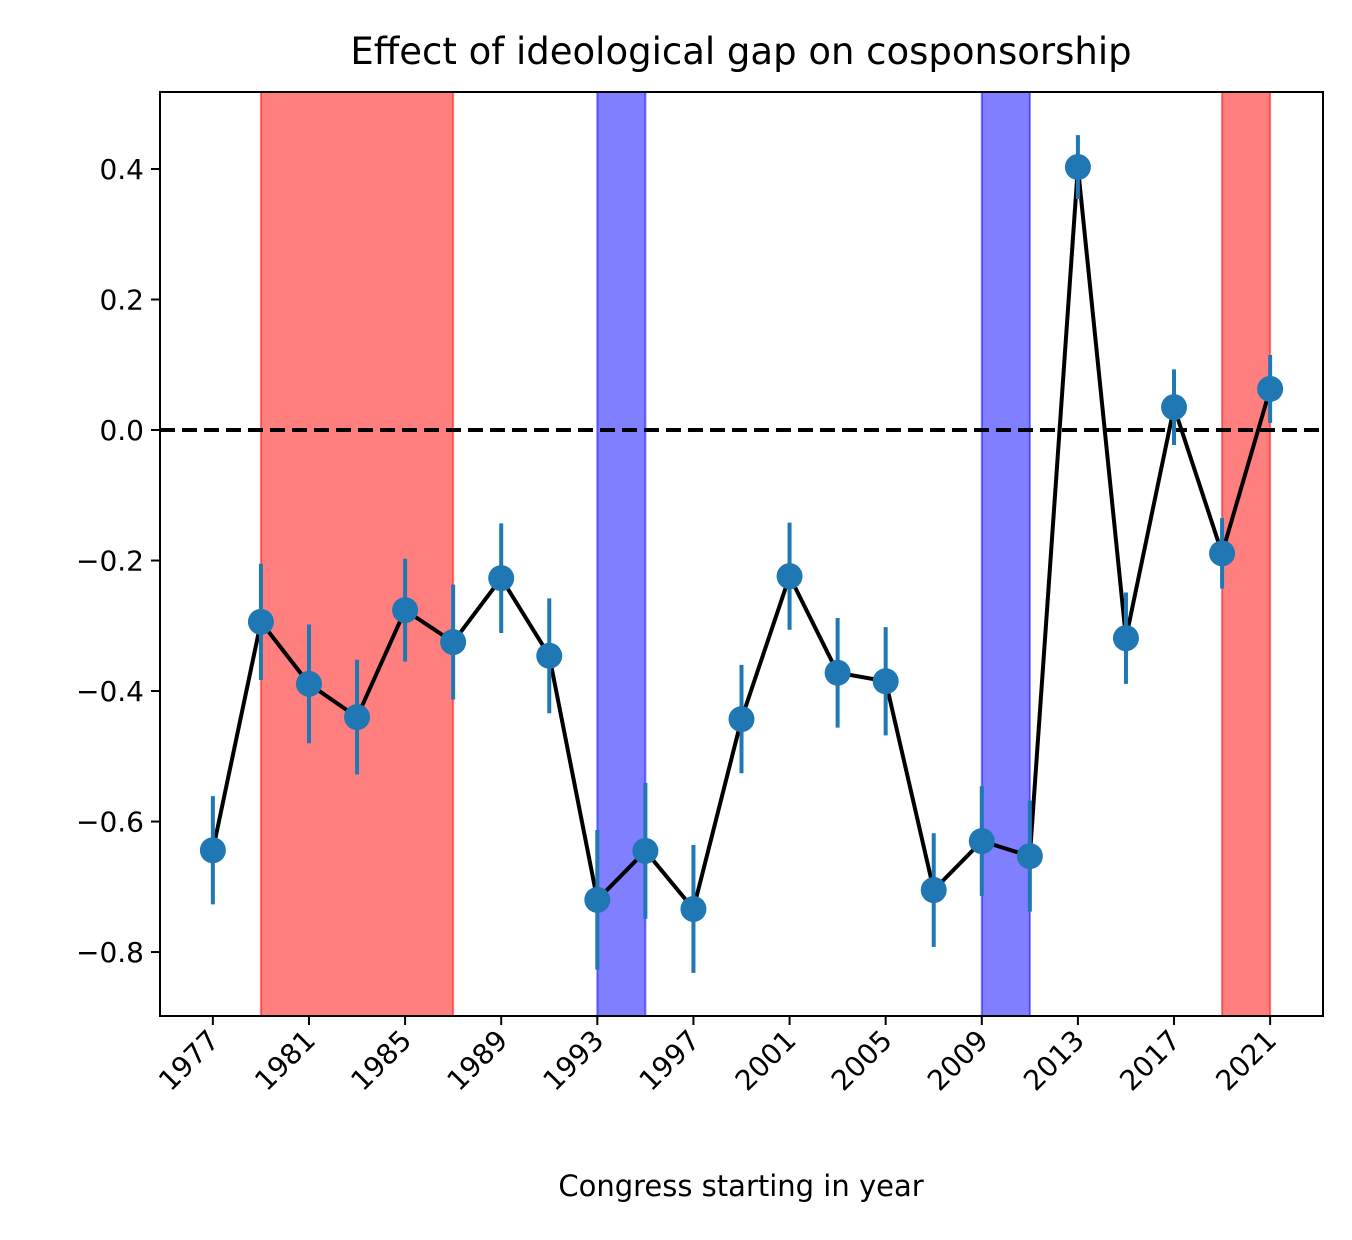 This screenshot has height=1240, width=1352. Describe the element at coordinates (381, 1061) in the screenshot. I see `x-tick-label: 1985` at that location.